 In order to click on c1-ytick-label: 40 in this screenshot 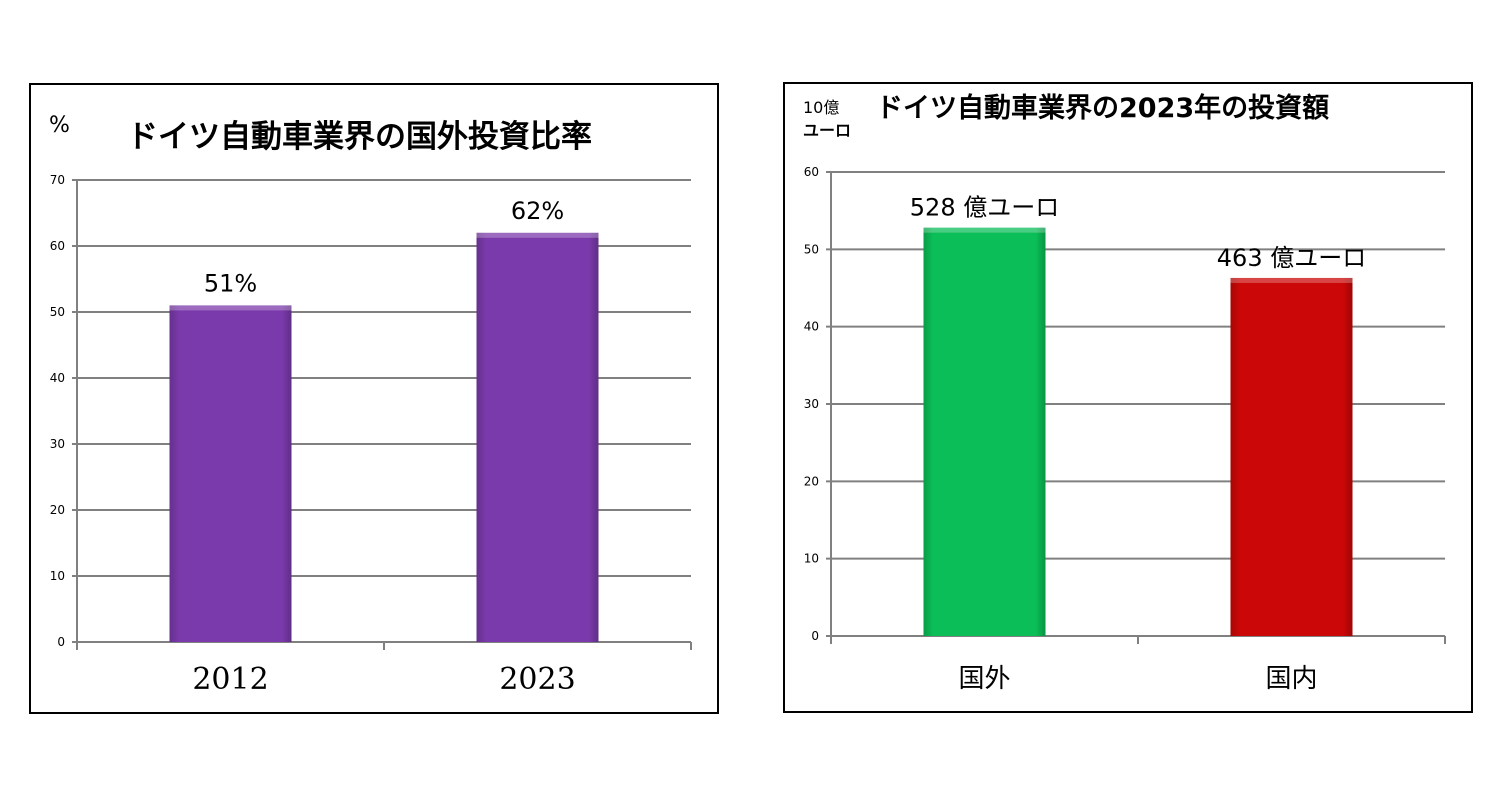, I will do `click(57, 378)`.